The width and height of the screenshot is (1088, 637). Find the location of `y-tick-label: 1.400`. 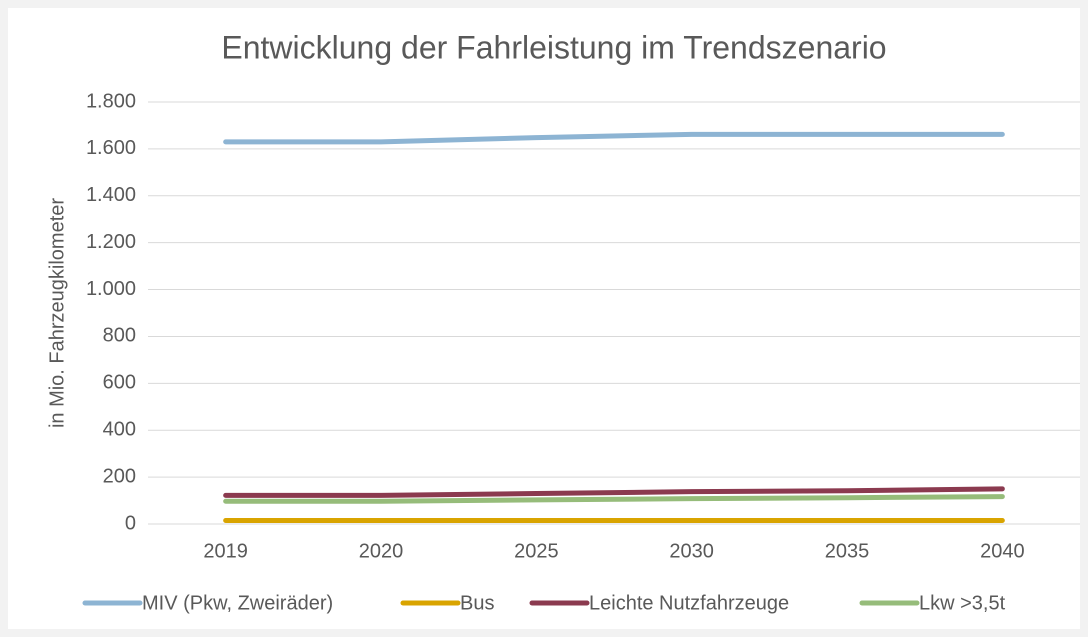

y-tick-label: 1.400 is located at coordinates (111, 195).